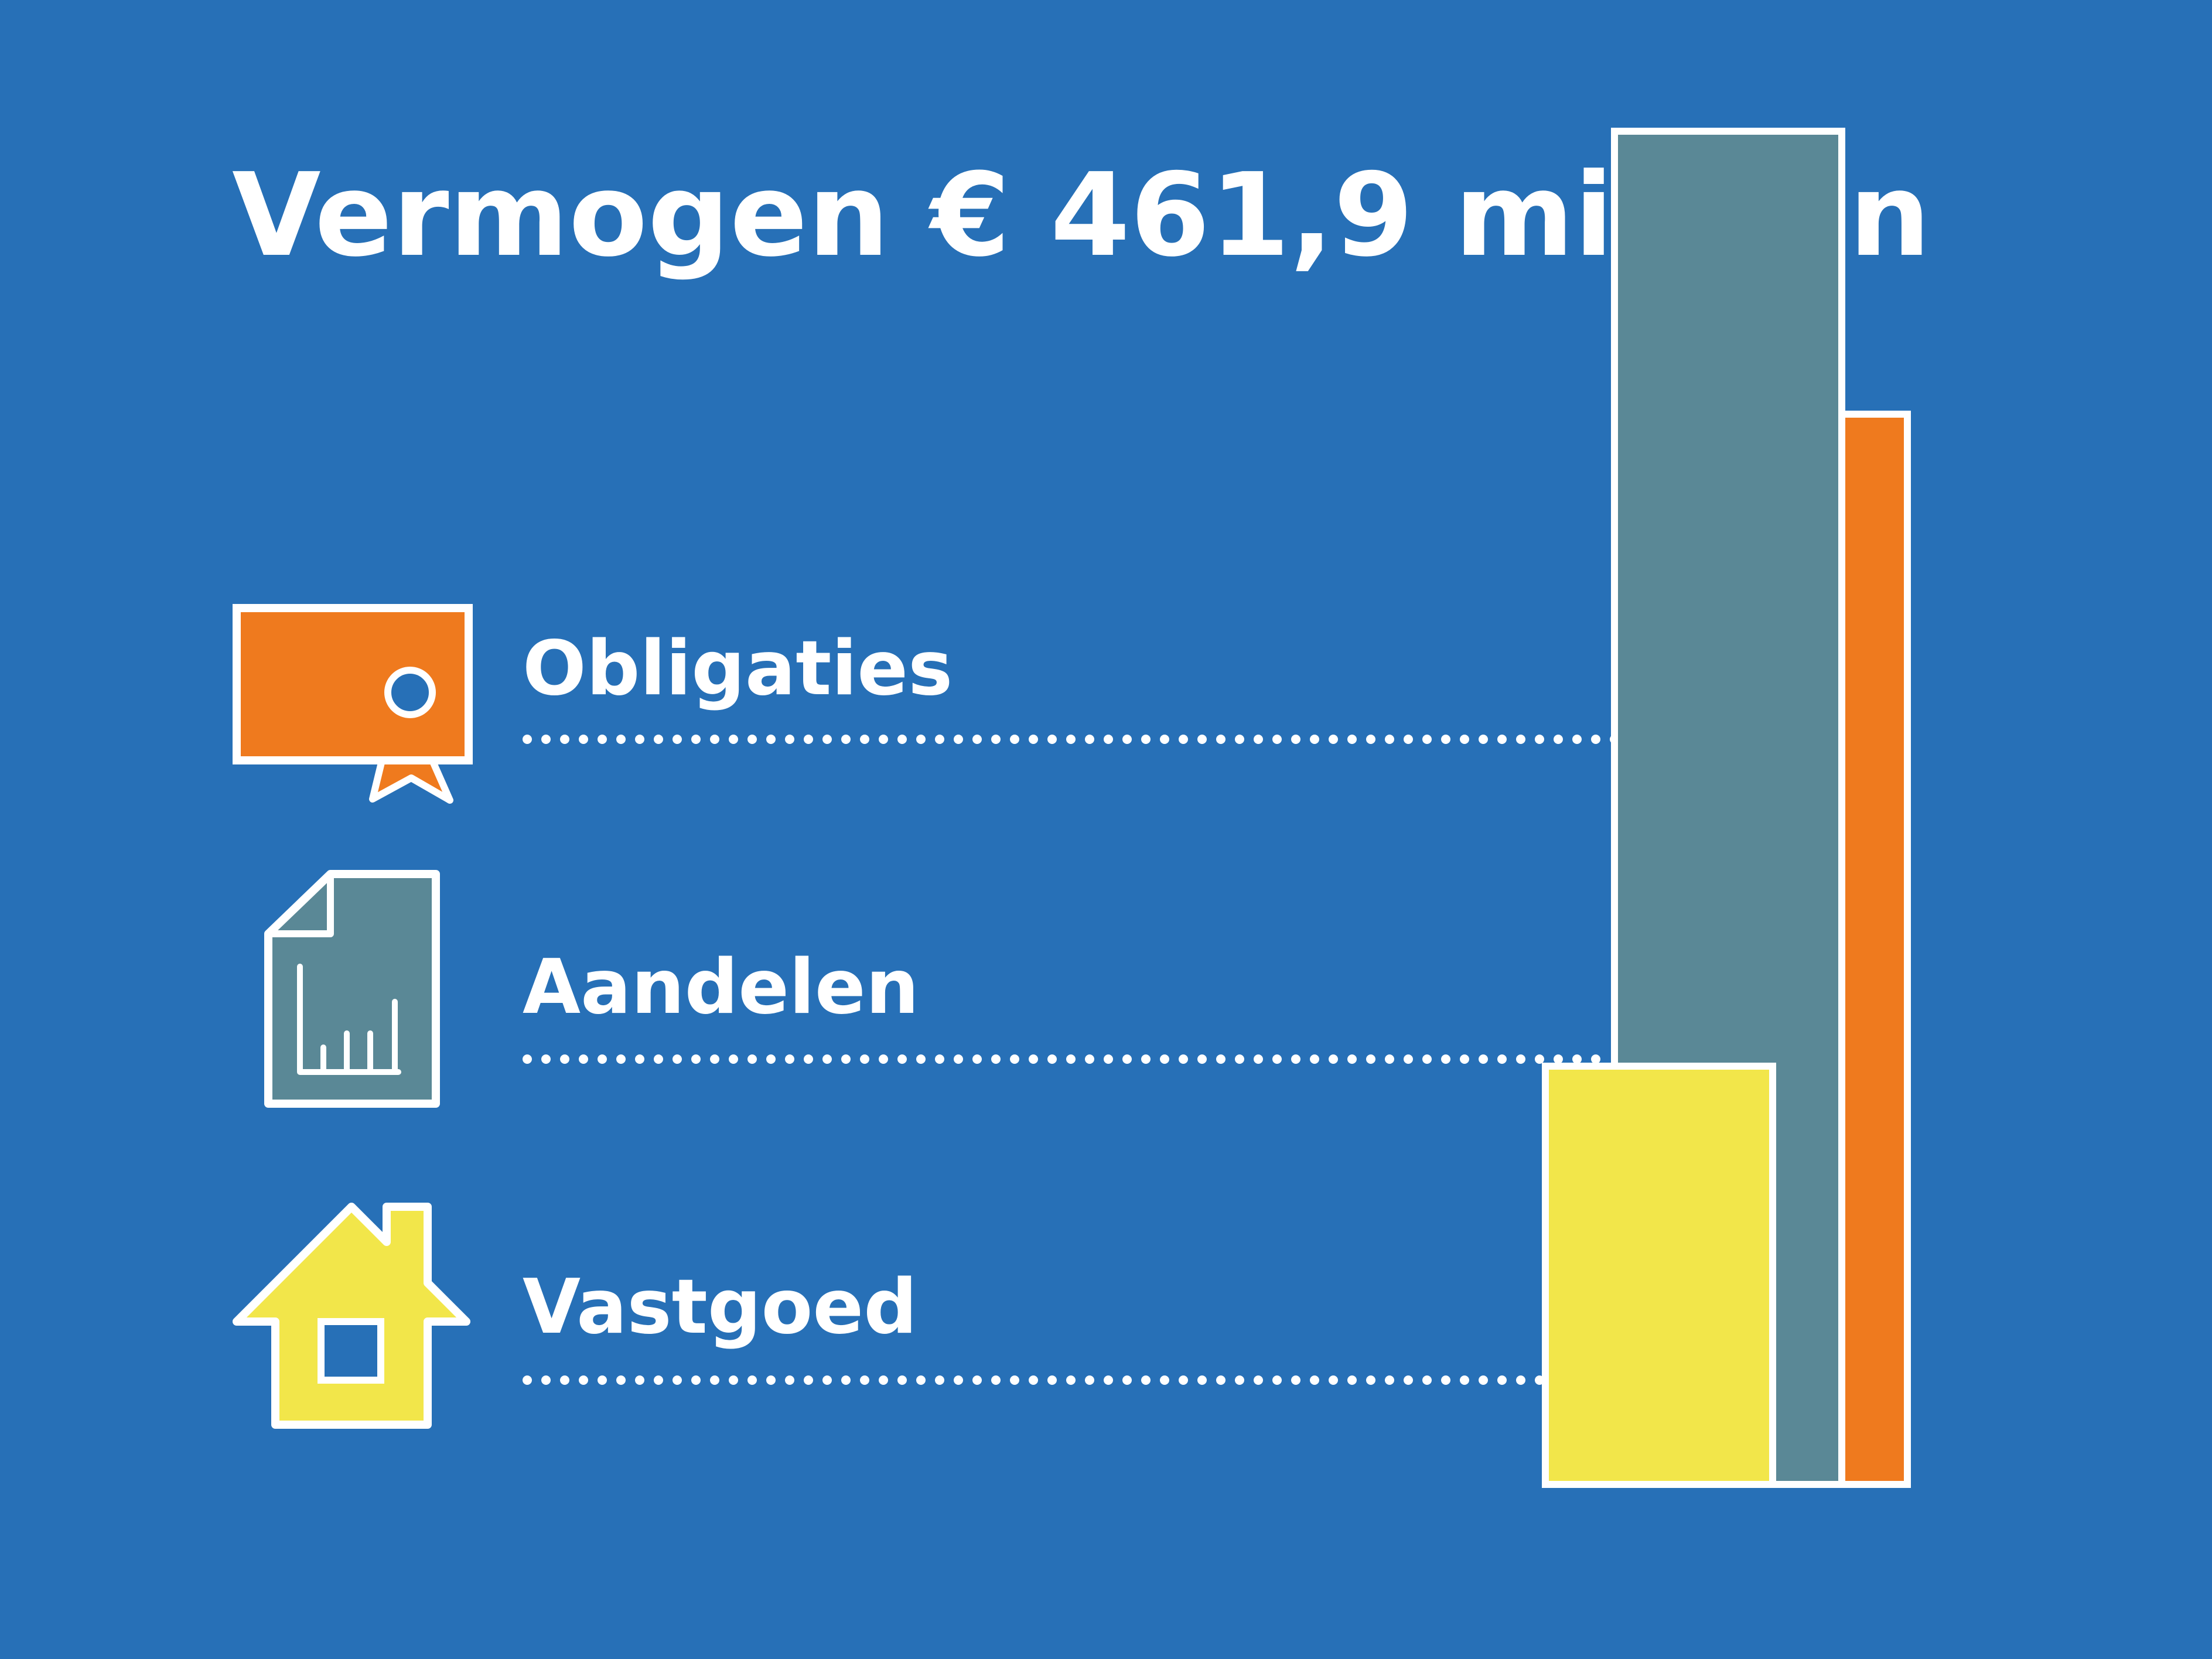 This screenshot has height=1659, width=2212. Describe the element at coordinates (1172, 216) in the screenshot. I see `title-amount: € 461,9` at that location.